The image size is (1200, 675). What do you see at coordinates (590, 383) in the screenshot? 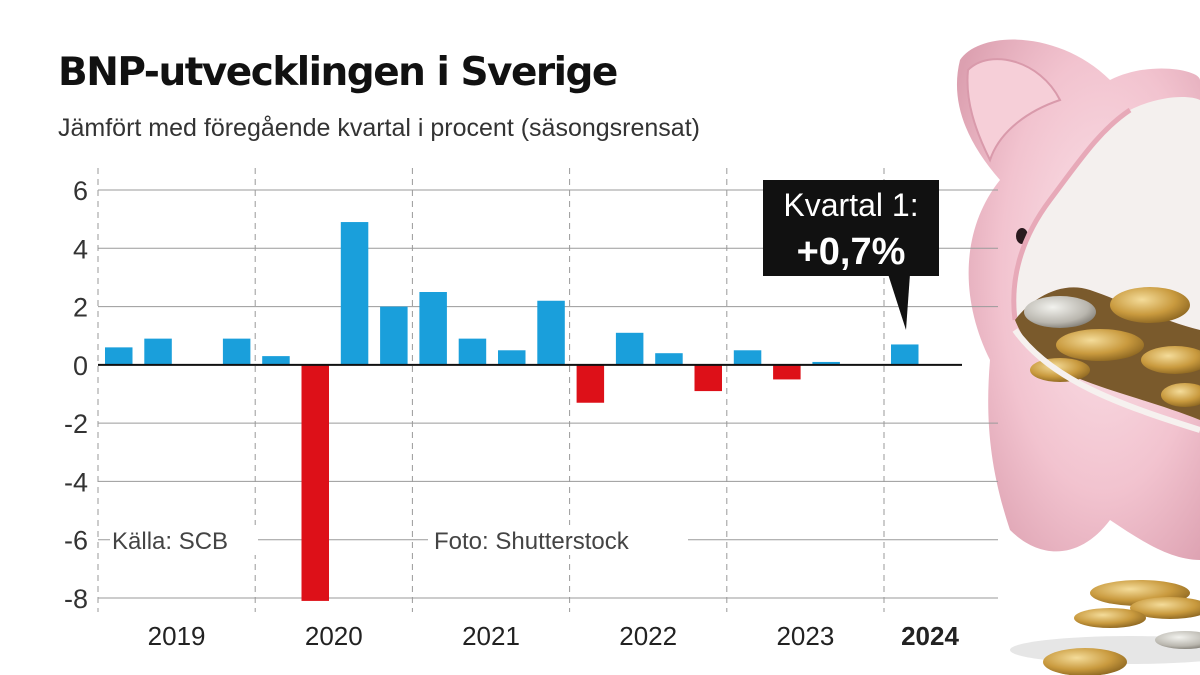
I see `bar-2022-q1` at bounding box center [590, 383].